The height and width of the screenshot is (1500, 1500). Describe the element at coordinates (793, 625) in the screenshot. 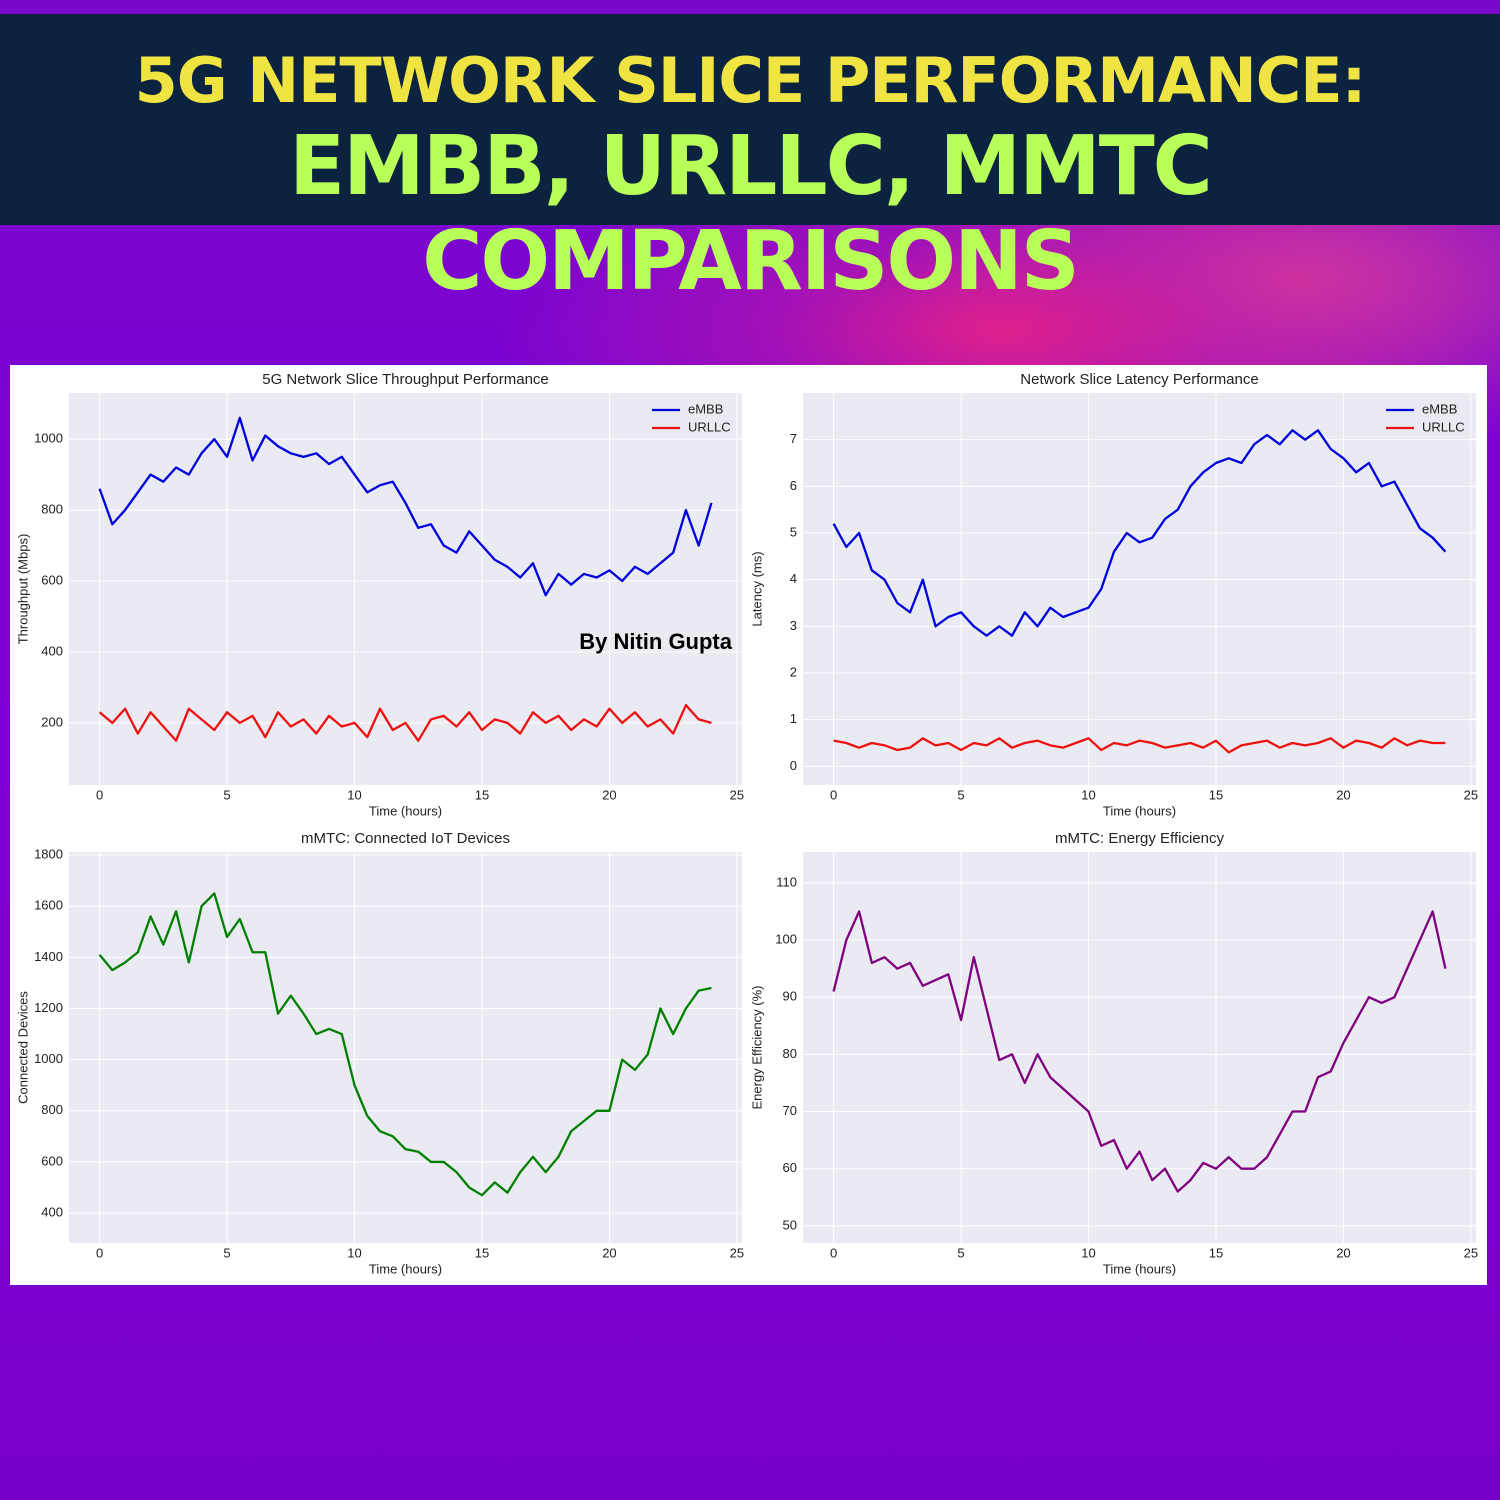

I see `y-tick-label: 3` at that location.